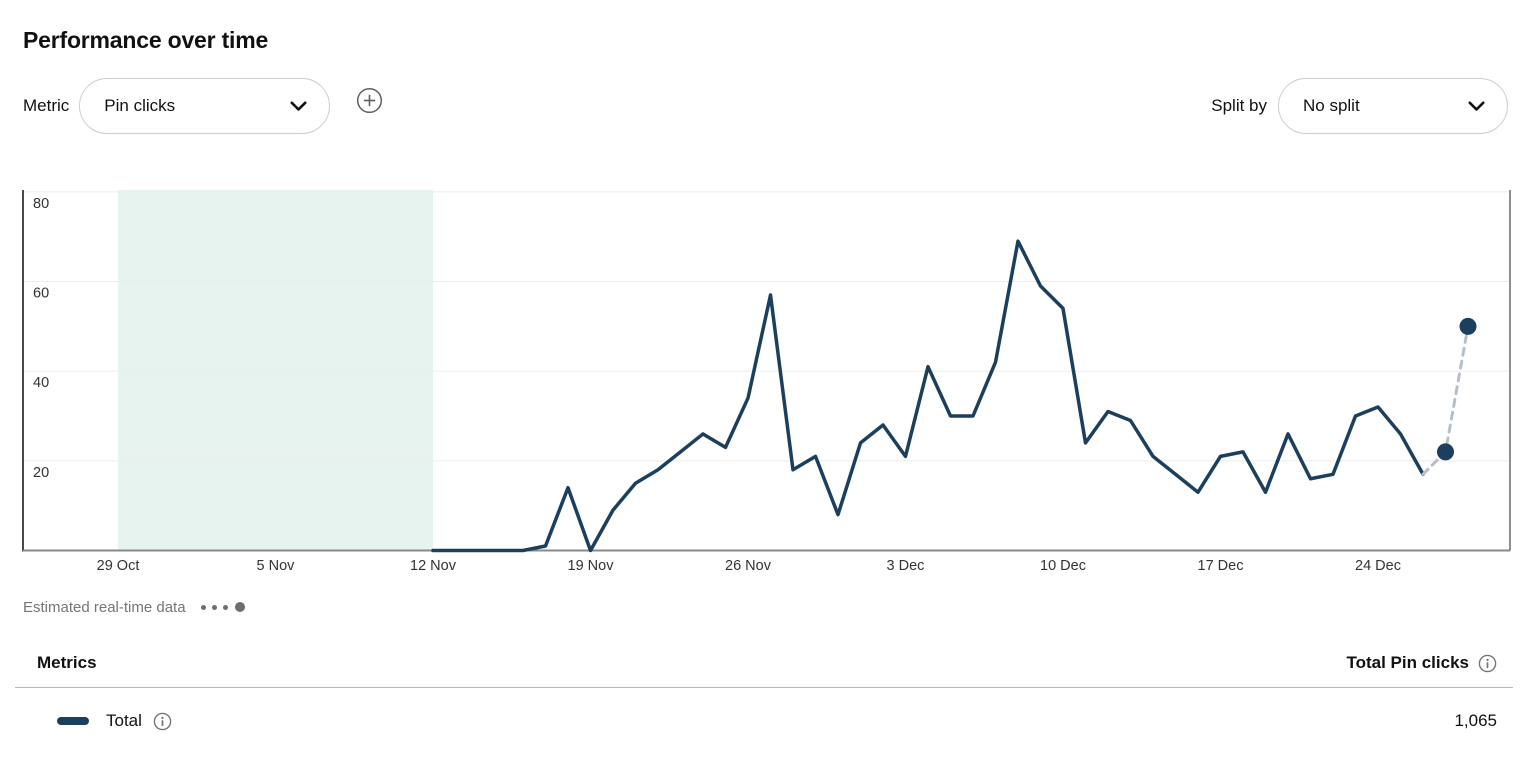  I want to click on svg-text: 29 Oct, so click(118, 566).